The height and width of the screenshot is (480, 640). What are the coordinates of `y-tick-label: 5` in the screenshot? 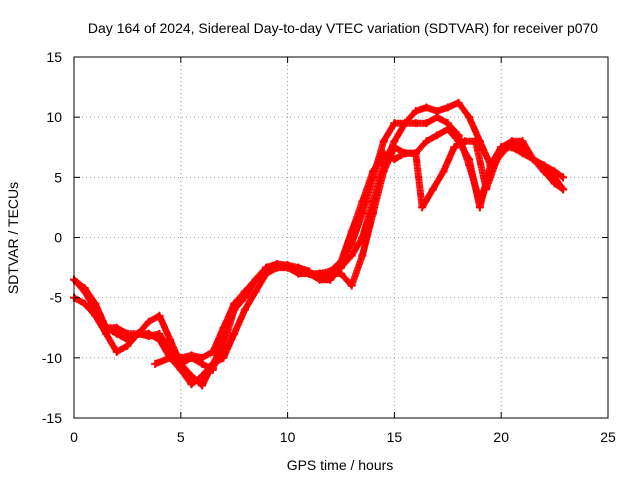 It's located at (58, 177).